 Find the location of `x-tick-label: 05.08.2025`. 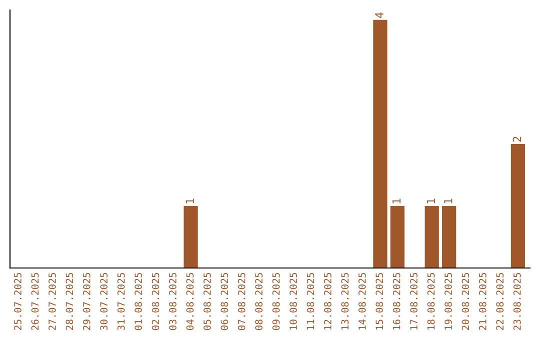

x-tick-label: 05.08.2025 is located at coordinates (207, 301).